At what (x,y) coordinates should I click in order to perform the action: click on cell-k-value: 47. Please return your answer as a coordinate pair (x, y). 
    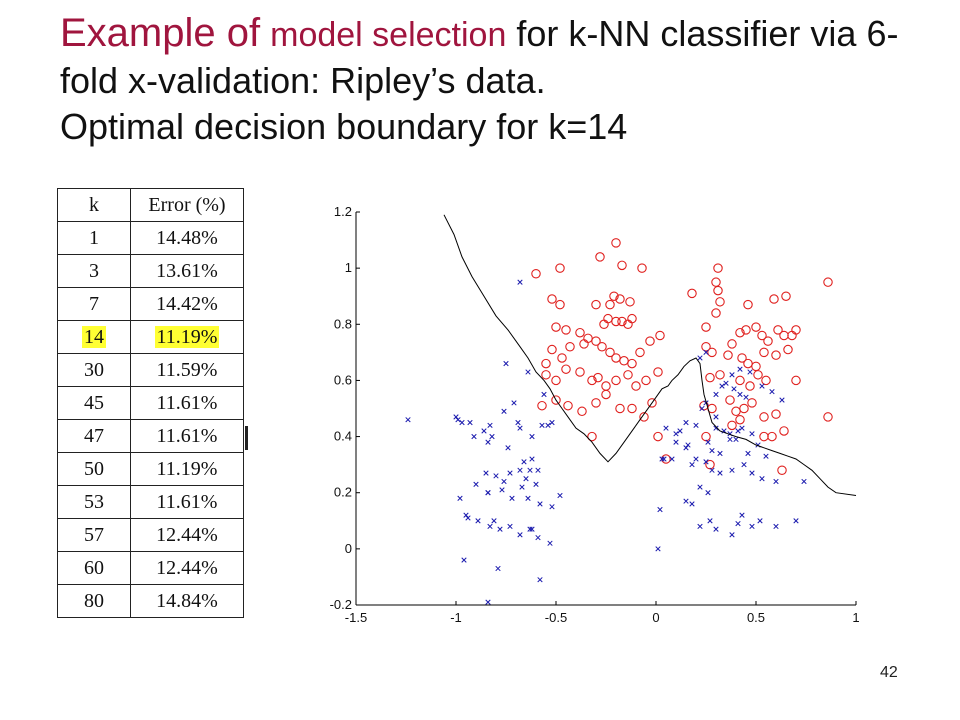
    Looking at the image, I should click on (94, 435).